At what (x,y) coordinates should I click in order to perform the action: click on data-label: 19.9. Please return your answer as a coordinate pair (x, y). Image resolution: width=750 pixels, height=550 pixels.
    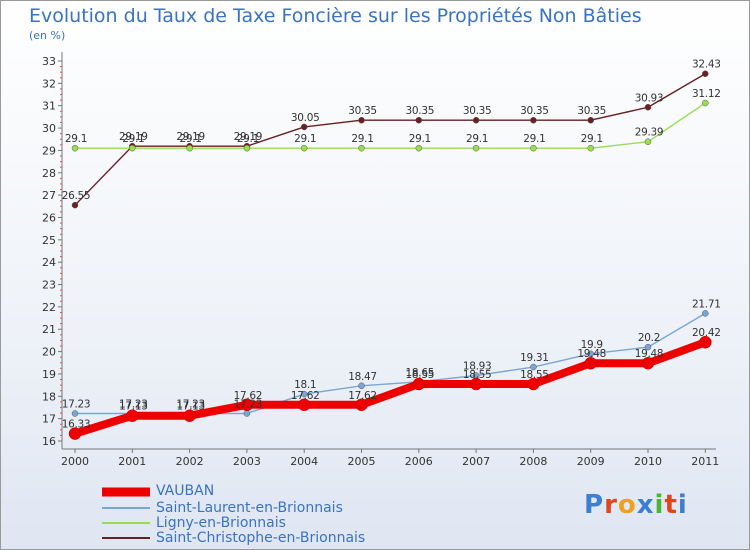
    Looking at the image, I should click on (592, 345).